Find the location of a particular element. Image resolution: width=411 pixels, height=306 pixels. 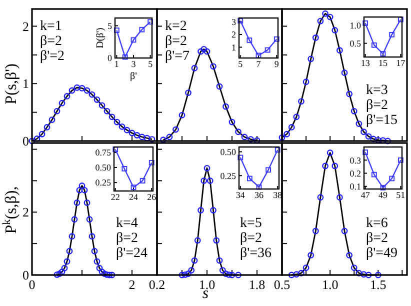

x-tick-label: 3 is located at coordinates (133, 64).